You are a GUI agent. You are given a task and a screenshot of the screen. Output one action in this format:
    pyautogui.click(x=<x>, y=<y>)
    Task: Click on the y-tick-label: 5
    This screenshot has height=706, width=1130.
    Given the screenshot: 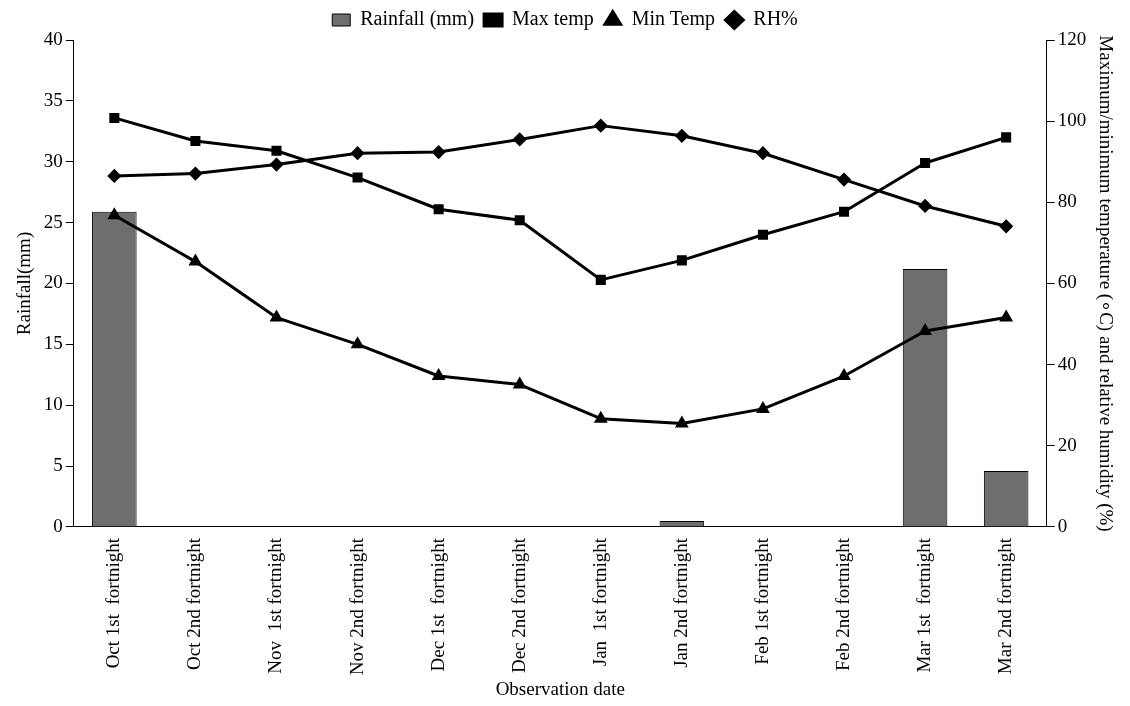 What is the action you would take?
    pyautogui.click(x=58, y=465)
    